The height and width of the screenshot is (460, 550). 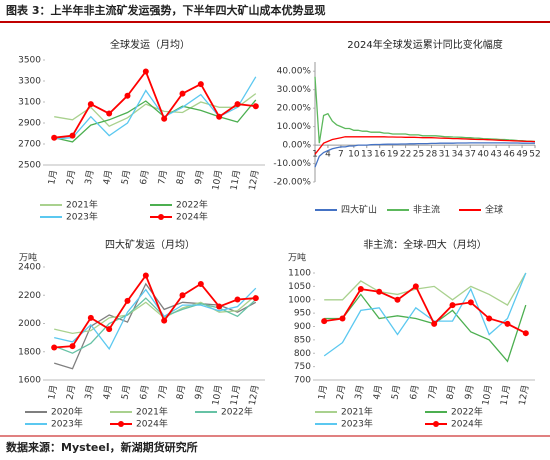 I want to click on y-tick-label: 700, so click(x=302, y=381).